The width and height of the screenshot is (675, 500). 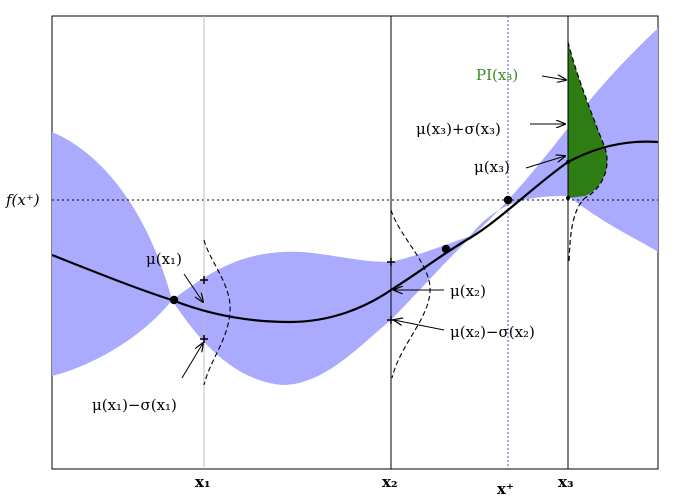 I want to click on annotation-pi-x3: PI(x₃), so click(x=497, y=75).